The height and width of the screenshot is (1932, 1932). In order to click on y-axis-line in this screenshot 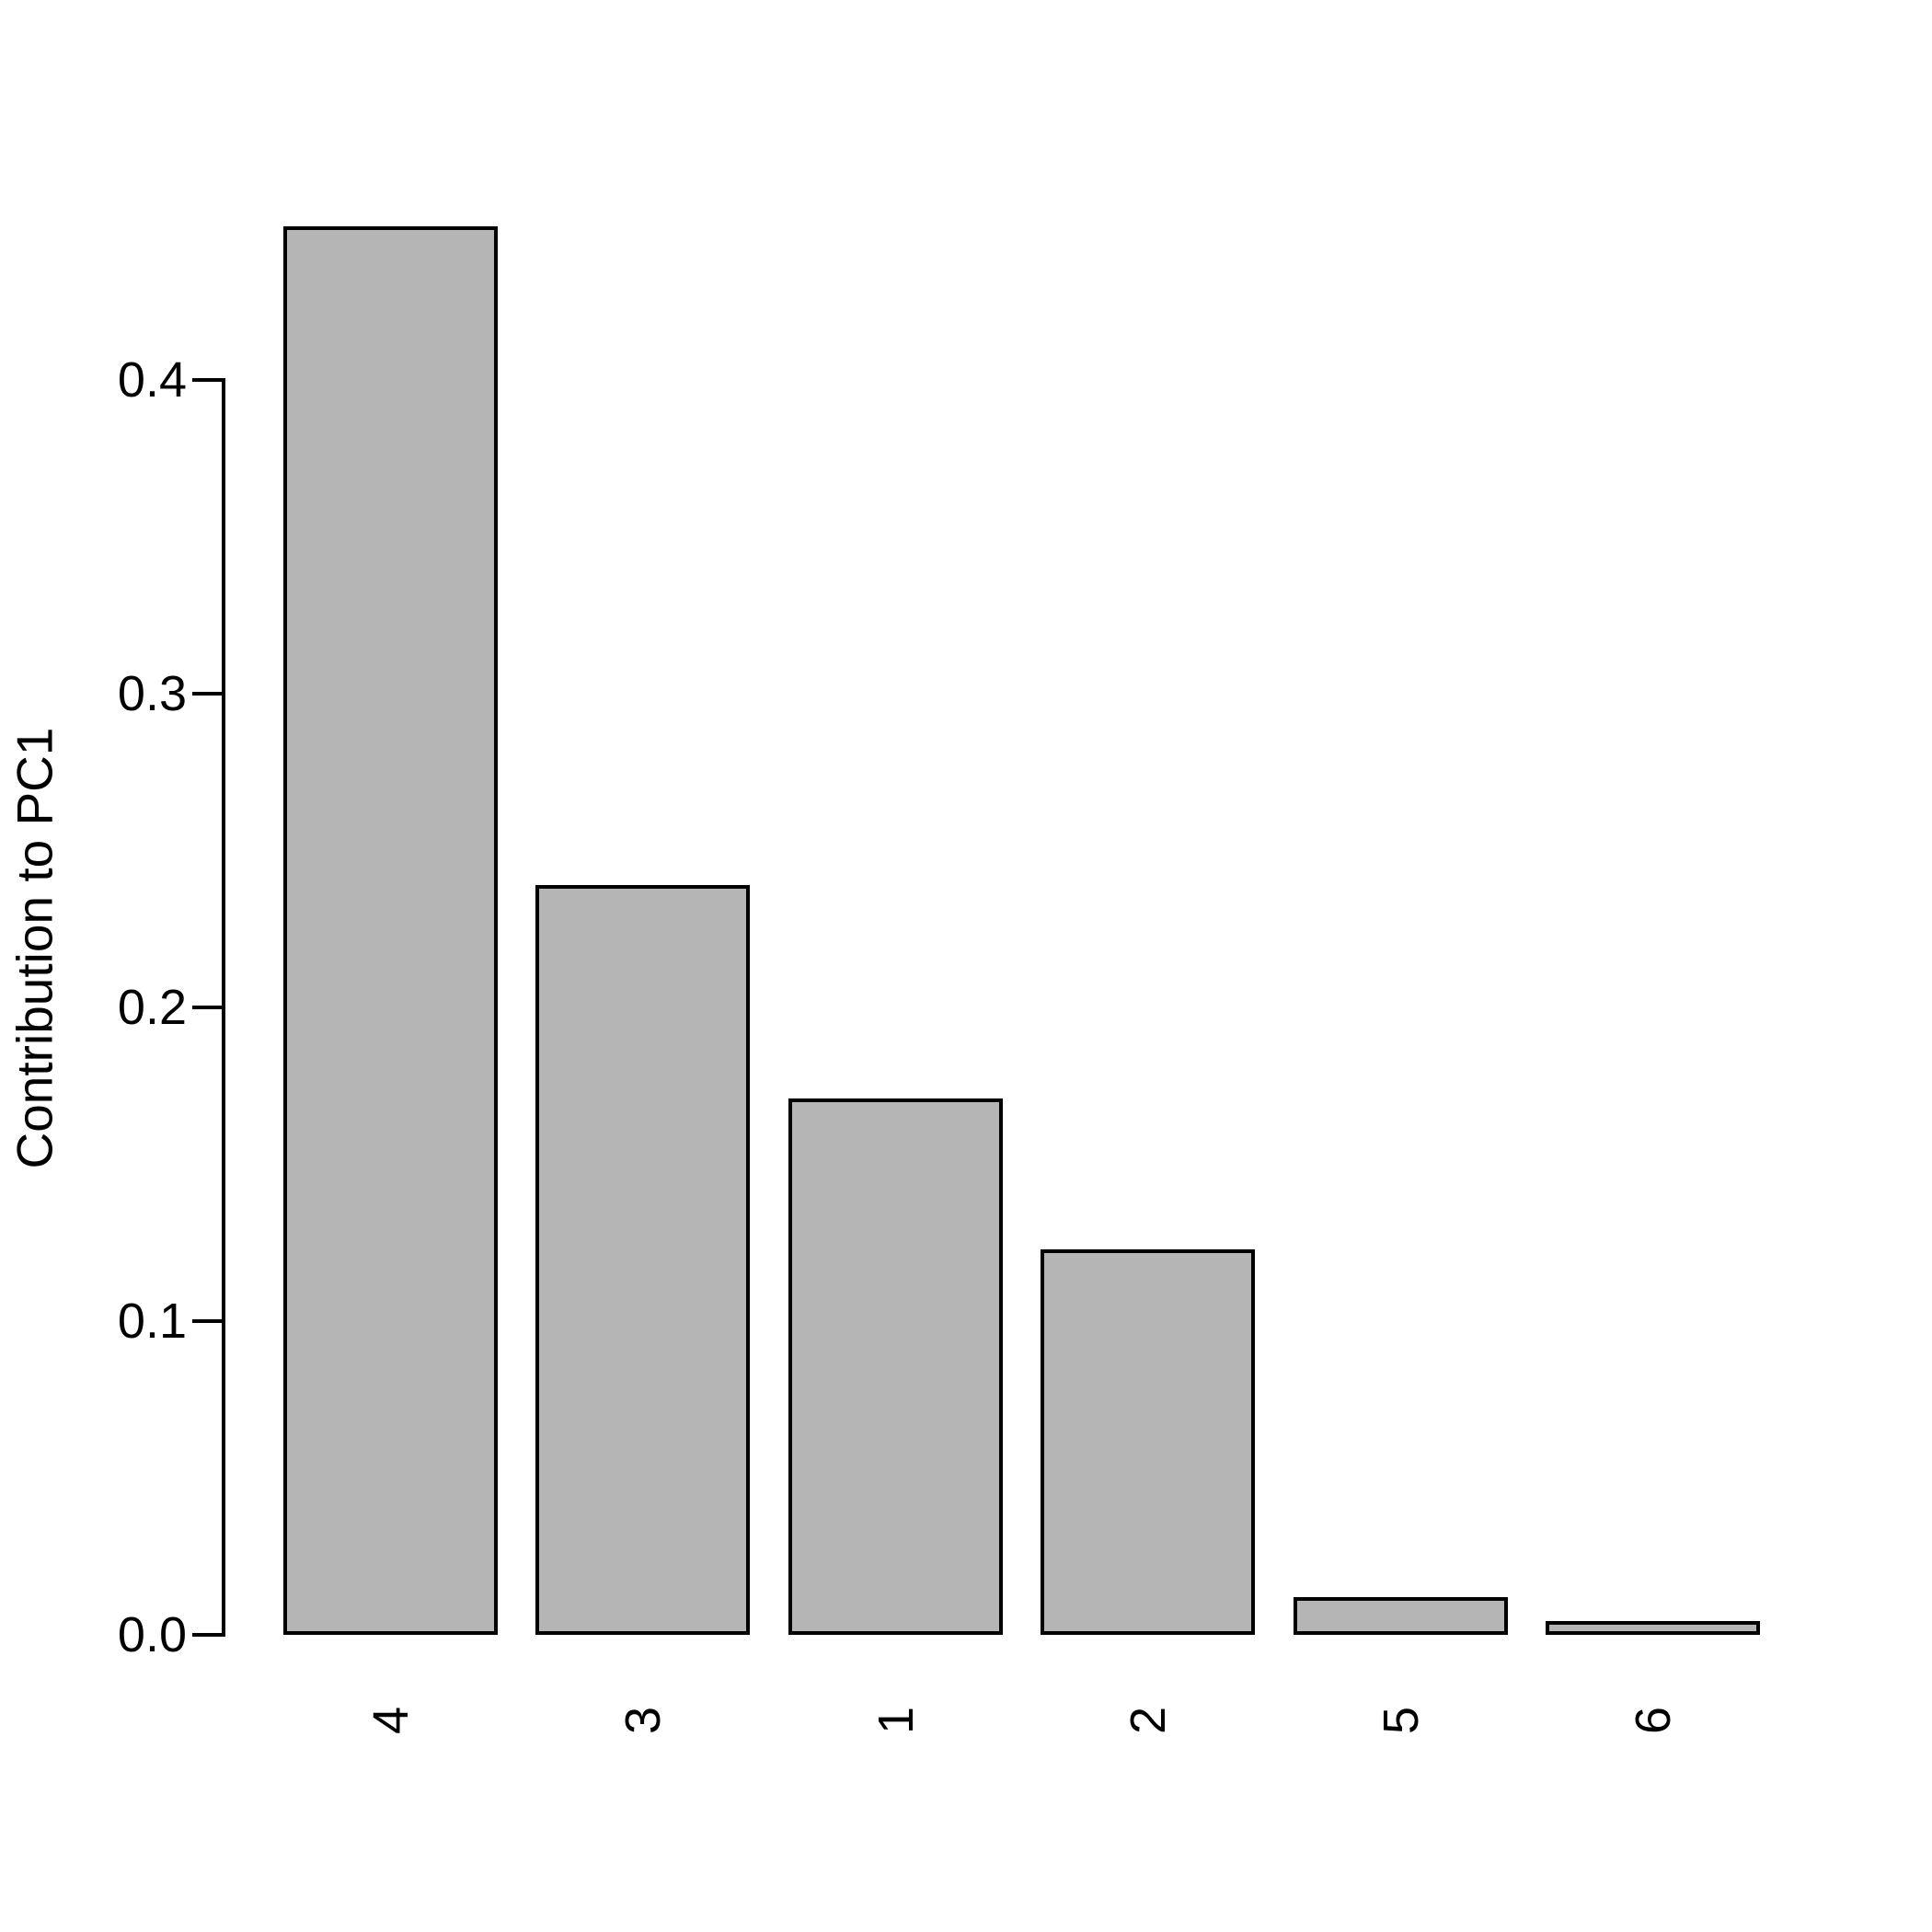, I will do `click(223, 1007)`.